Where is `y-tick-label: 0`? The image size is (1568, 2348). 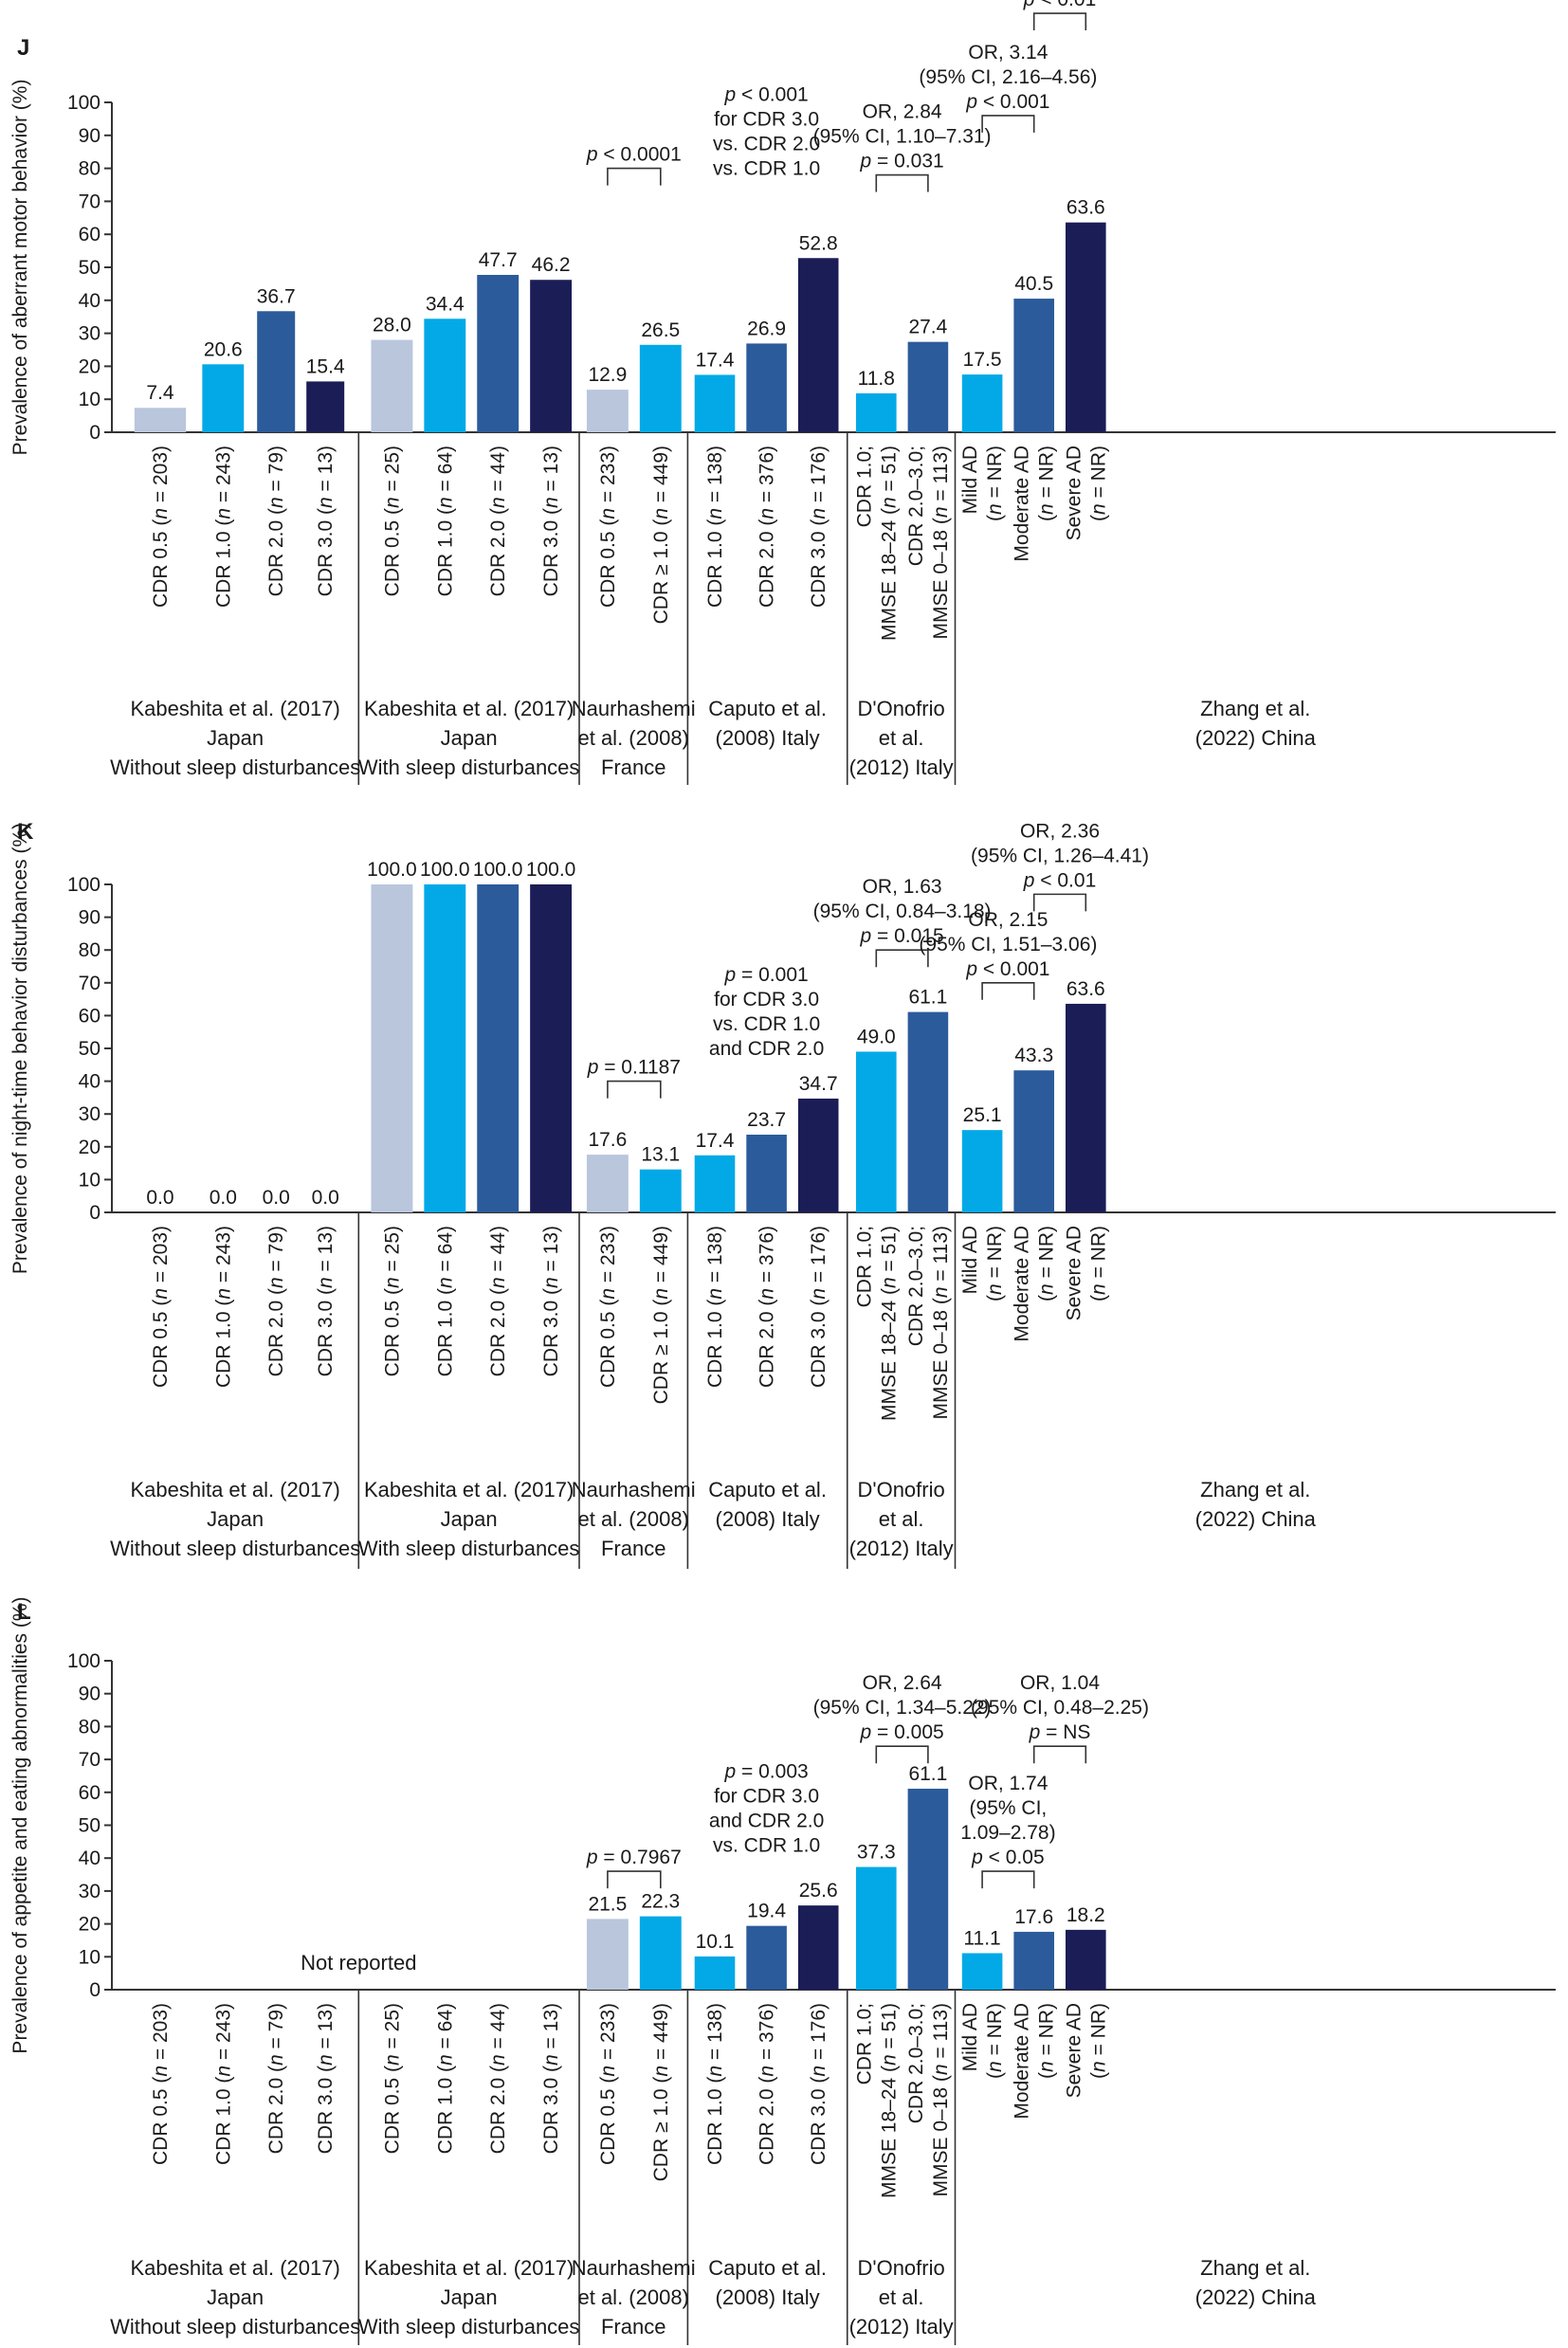 y-tick-label: 0 is located at coordinates (94, 433).